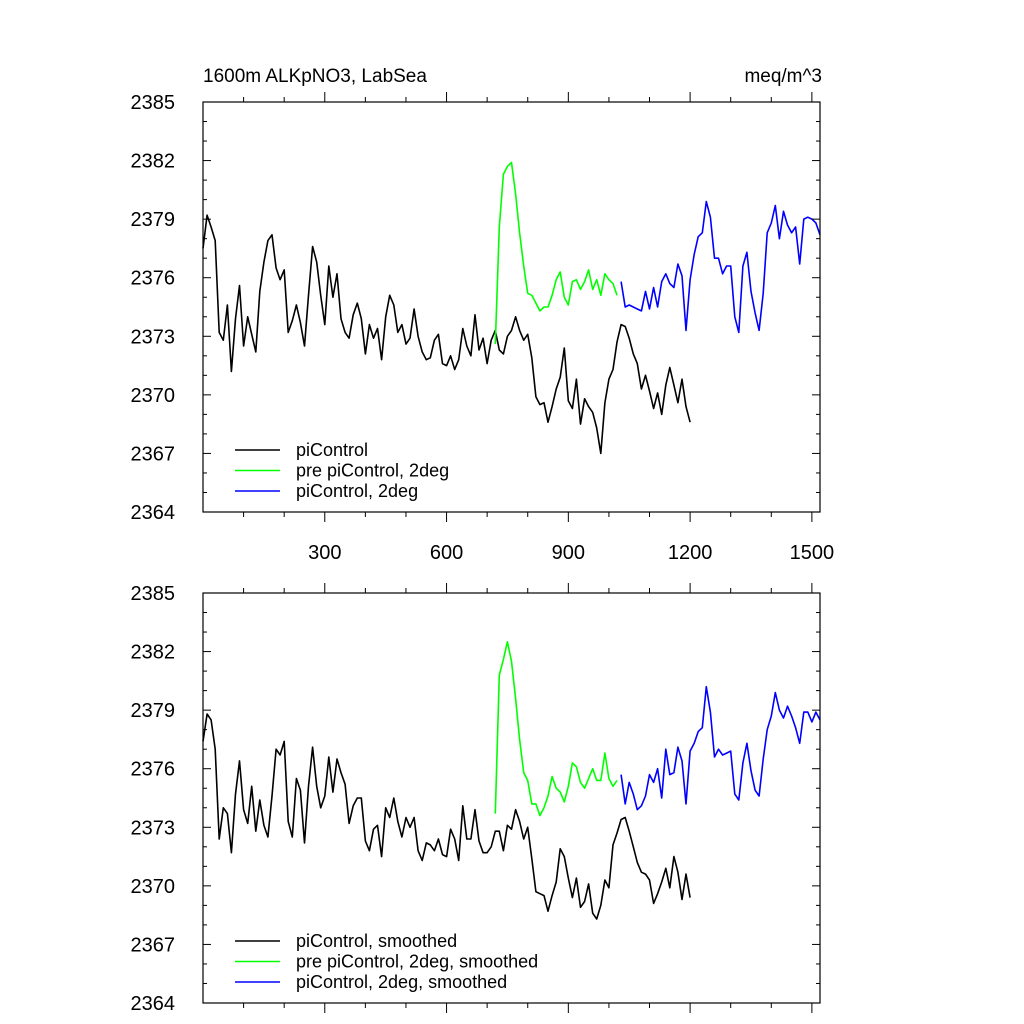 The width and height of the screenshot is (1024, 1024). I want to click on x-tick-label: 1500, so click(812, 553).